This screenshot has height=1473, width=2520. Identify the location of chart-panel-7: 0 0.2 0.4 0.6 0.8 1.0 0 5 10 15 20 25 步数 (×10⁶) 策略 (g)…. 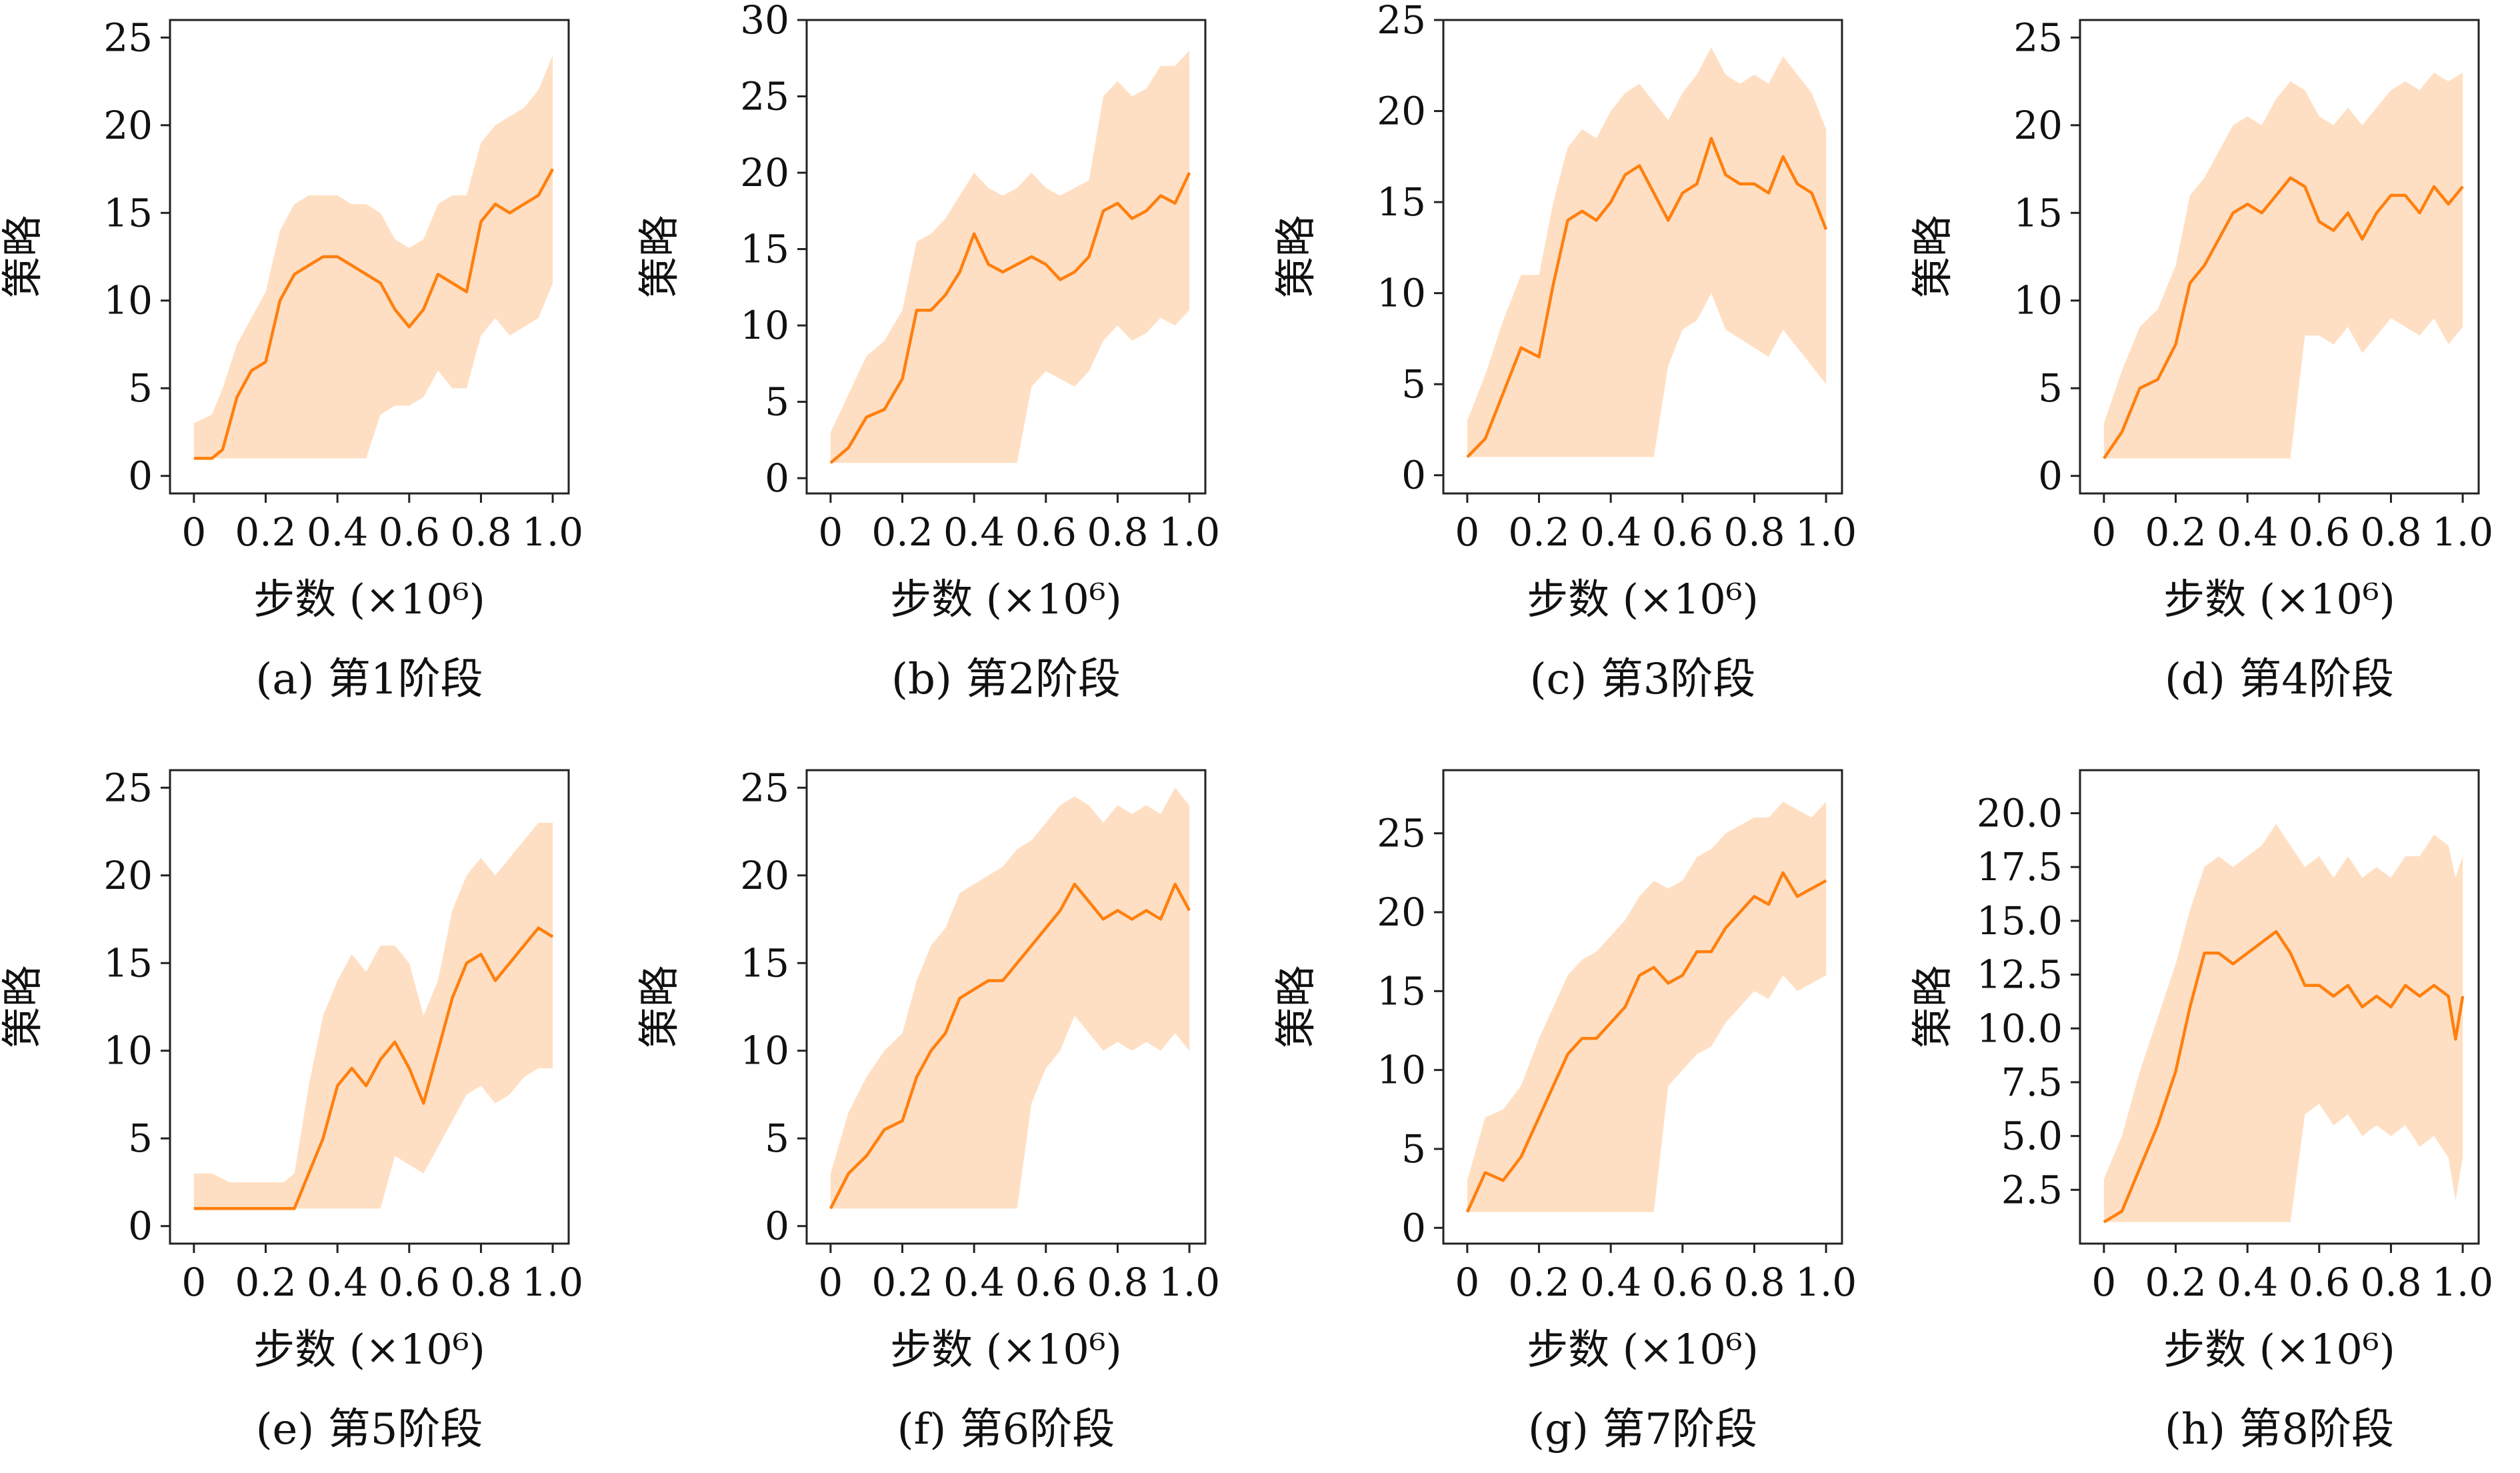
(1564, 1112).